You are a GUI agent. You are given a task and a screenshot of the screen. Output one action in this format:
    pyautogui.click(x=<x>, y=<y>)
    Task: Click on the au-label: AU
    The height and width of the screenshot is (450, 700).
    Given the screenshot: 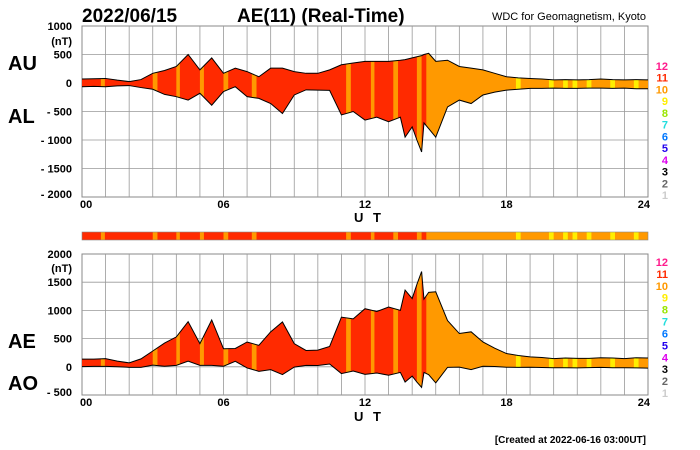 What is the action you would take?
    pyautogui.click(x=22, y=64)
    